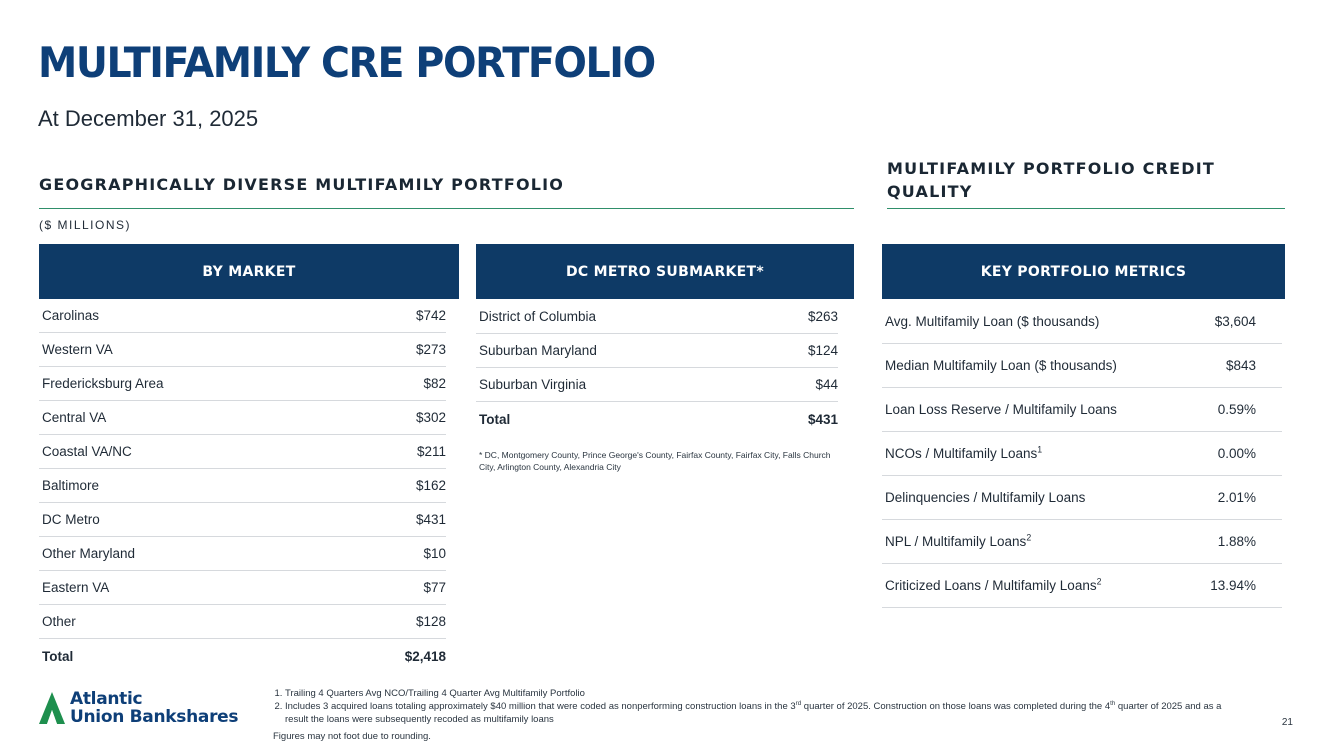 This screenshot has height=749, width=1333. I want to click on footnote-ordinal: rd, so click(798, 703).